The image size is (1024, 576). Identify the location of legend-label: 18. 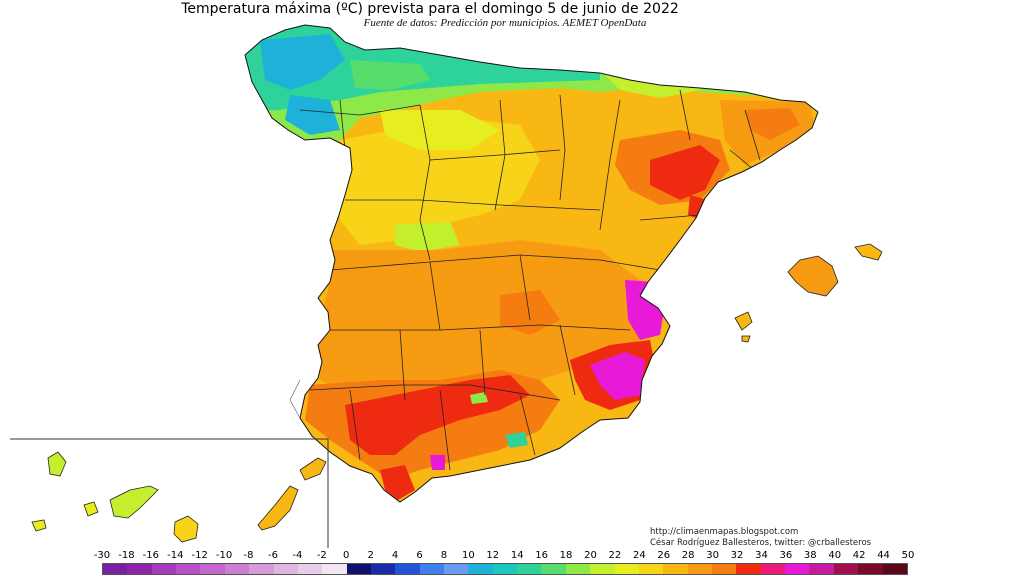
(566, 555).